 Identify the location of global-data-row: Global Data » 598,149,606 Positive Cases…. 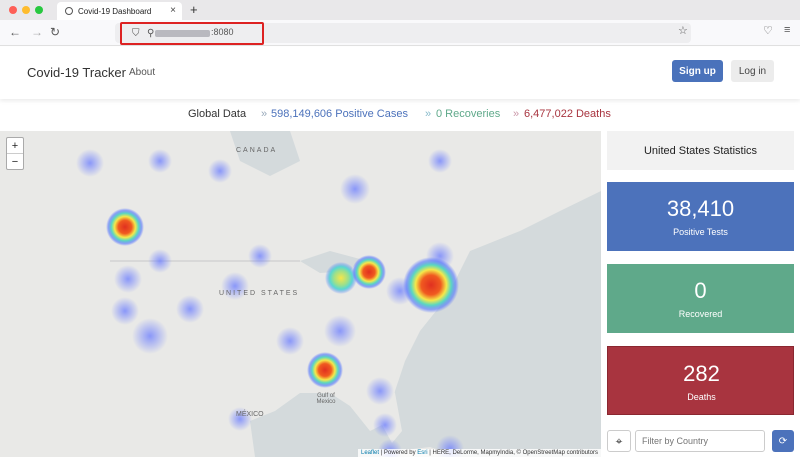
(400, 115).